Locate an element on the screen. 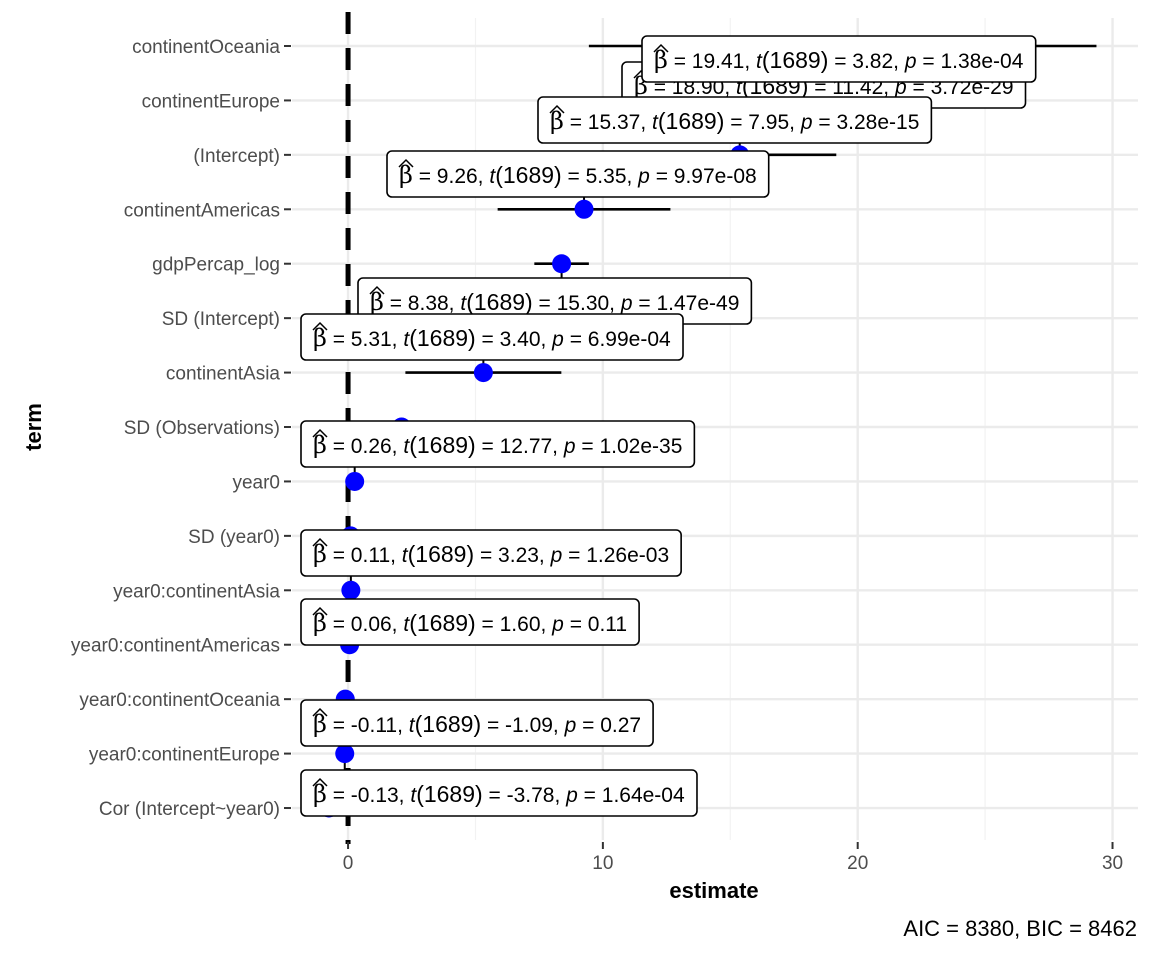  caption-aic-bic: AIC = 8380, BIC = 8462 is located at coordinates (1020, 928).